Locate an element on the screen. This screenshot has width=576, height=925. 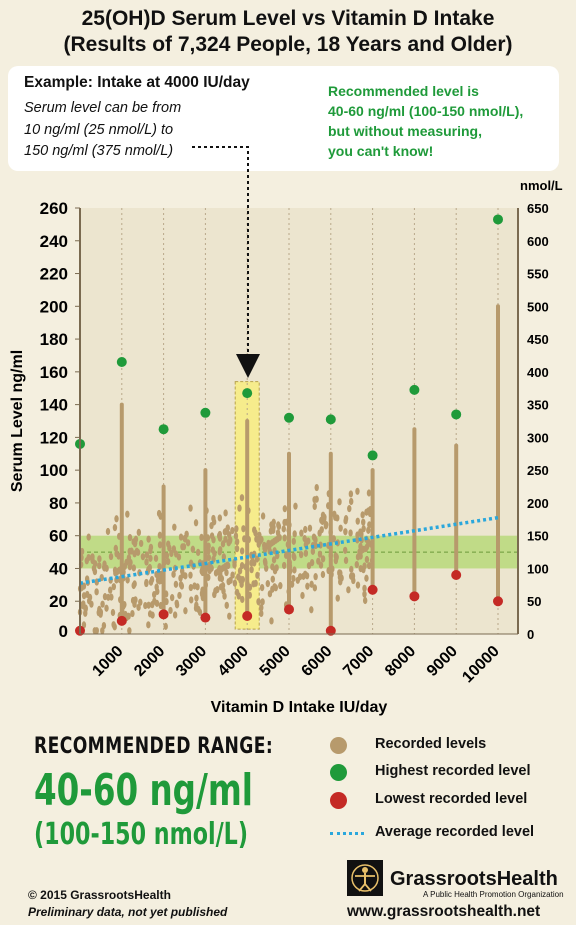
y2-tick-label: 50 is located at coordinates (534, 601).